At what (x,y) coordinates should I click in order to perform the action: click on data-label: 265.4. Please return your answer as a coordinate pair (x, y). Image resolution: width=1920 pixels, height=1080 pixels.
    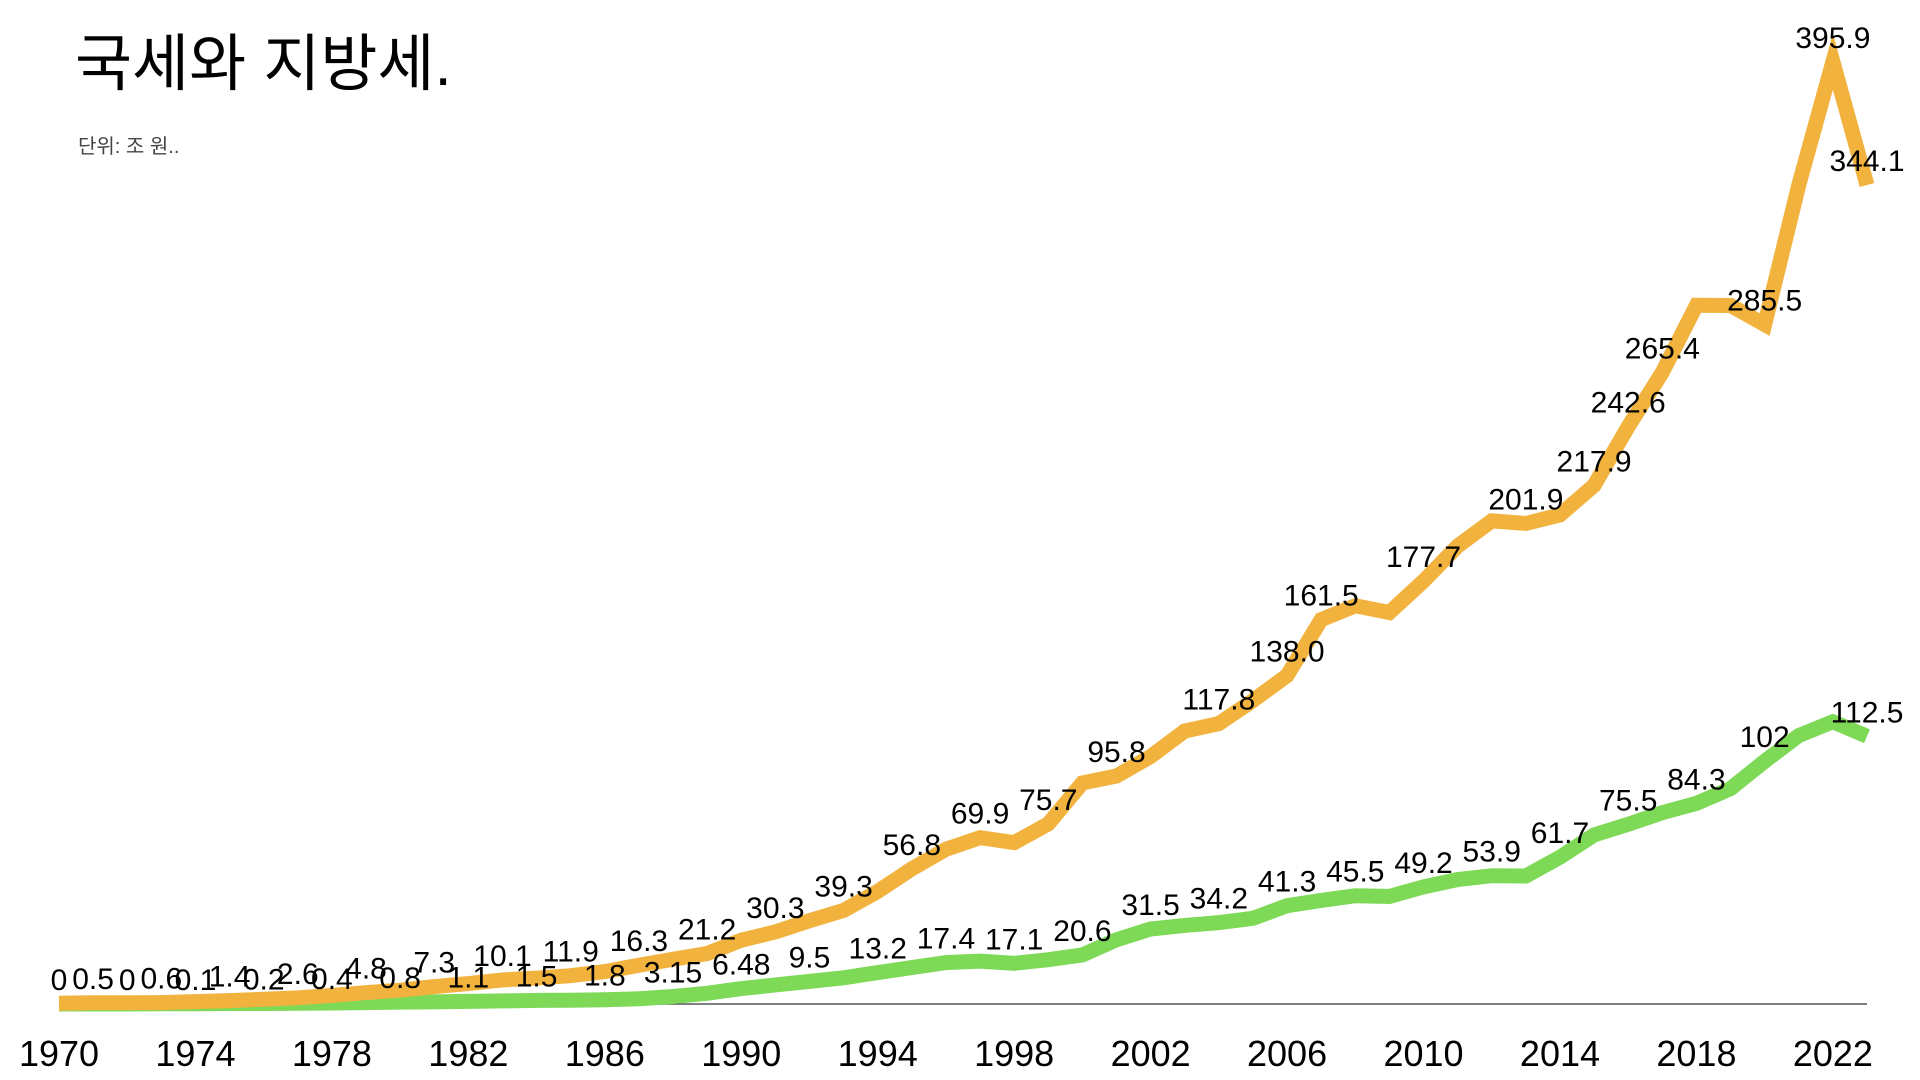
    Looking at the image, I should click on (1662, 348).